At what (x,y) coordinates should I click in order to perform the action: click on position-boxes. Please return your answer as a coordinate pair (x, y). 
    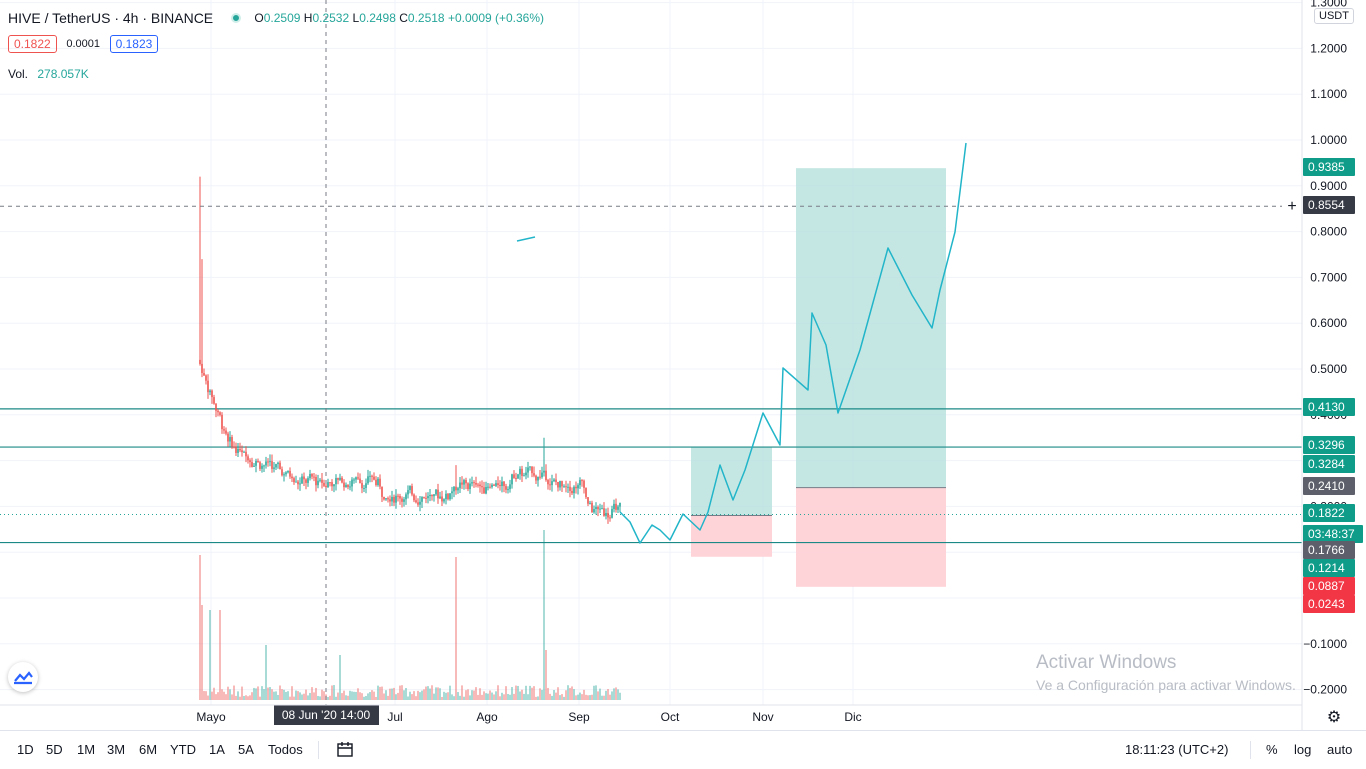
    Looking at the image, I should click on (818, 377).